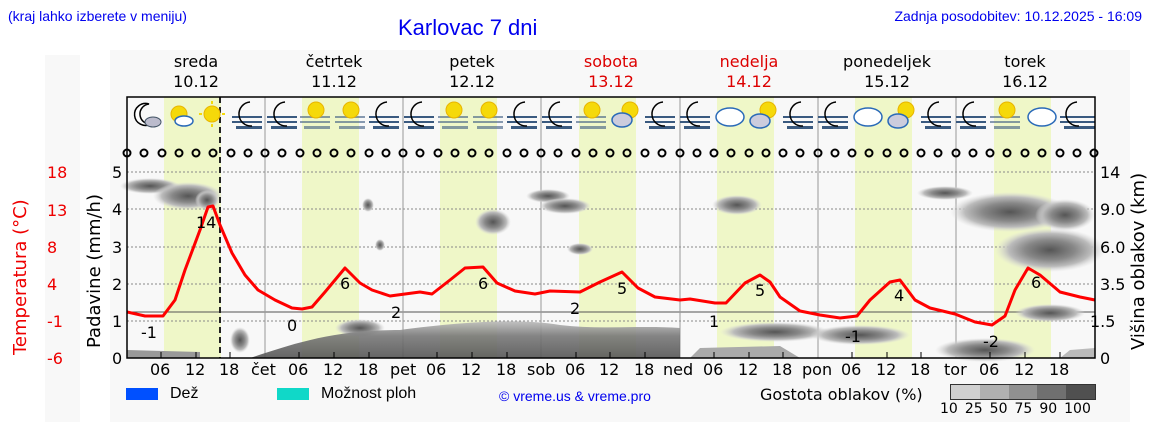 Image resolution: width=1152 pixels, height=443 pixels. What do you see at coordinates (610, 153) in the screenshot?
I see `forecast-step-markers` at bounding box center [610, 153].